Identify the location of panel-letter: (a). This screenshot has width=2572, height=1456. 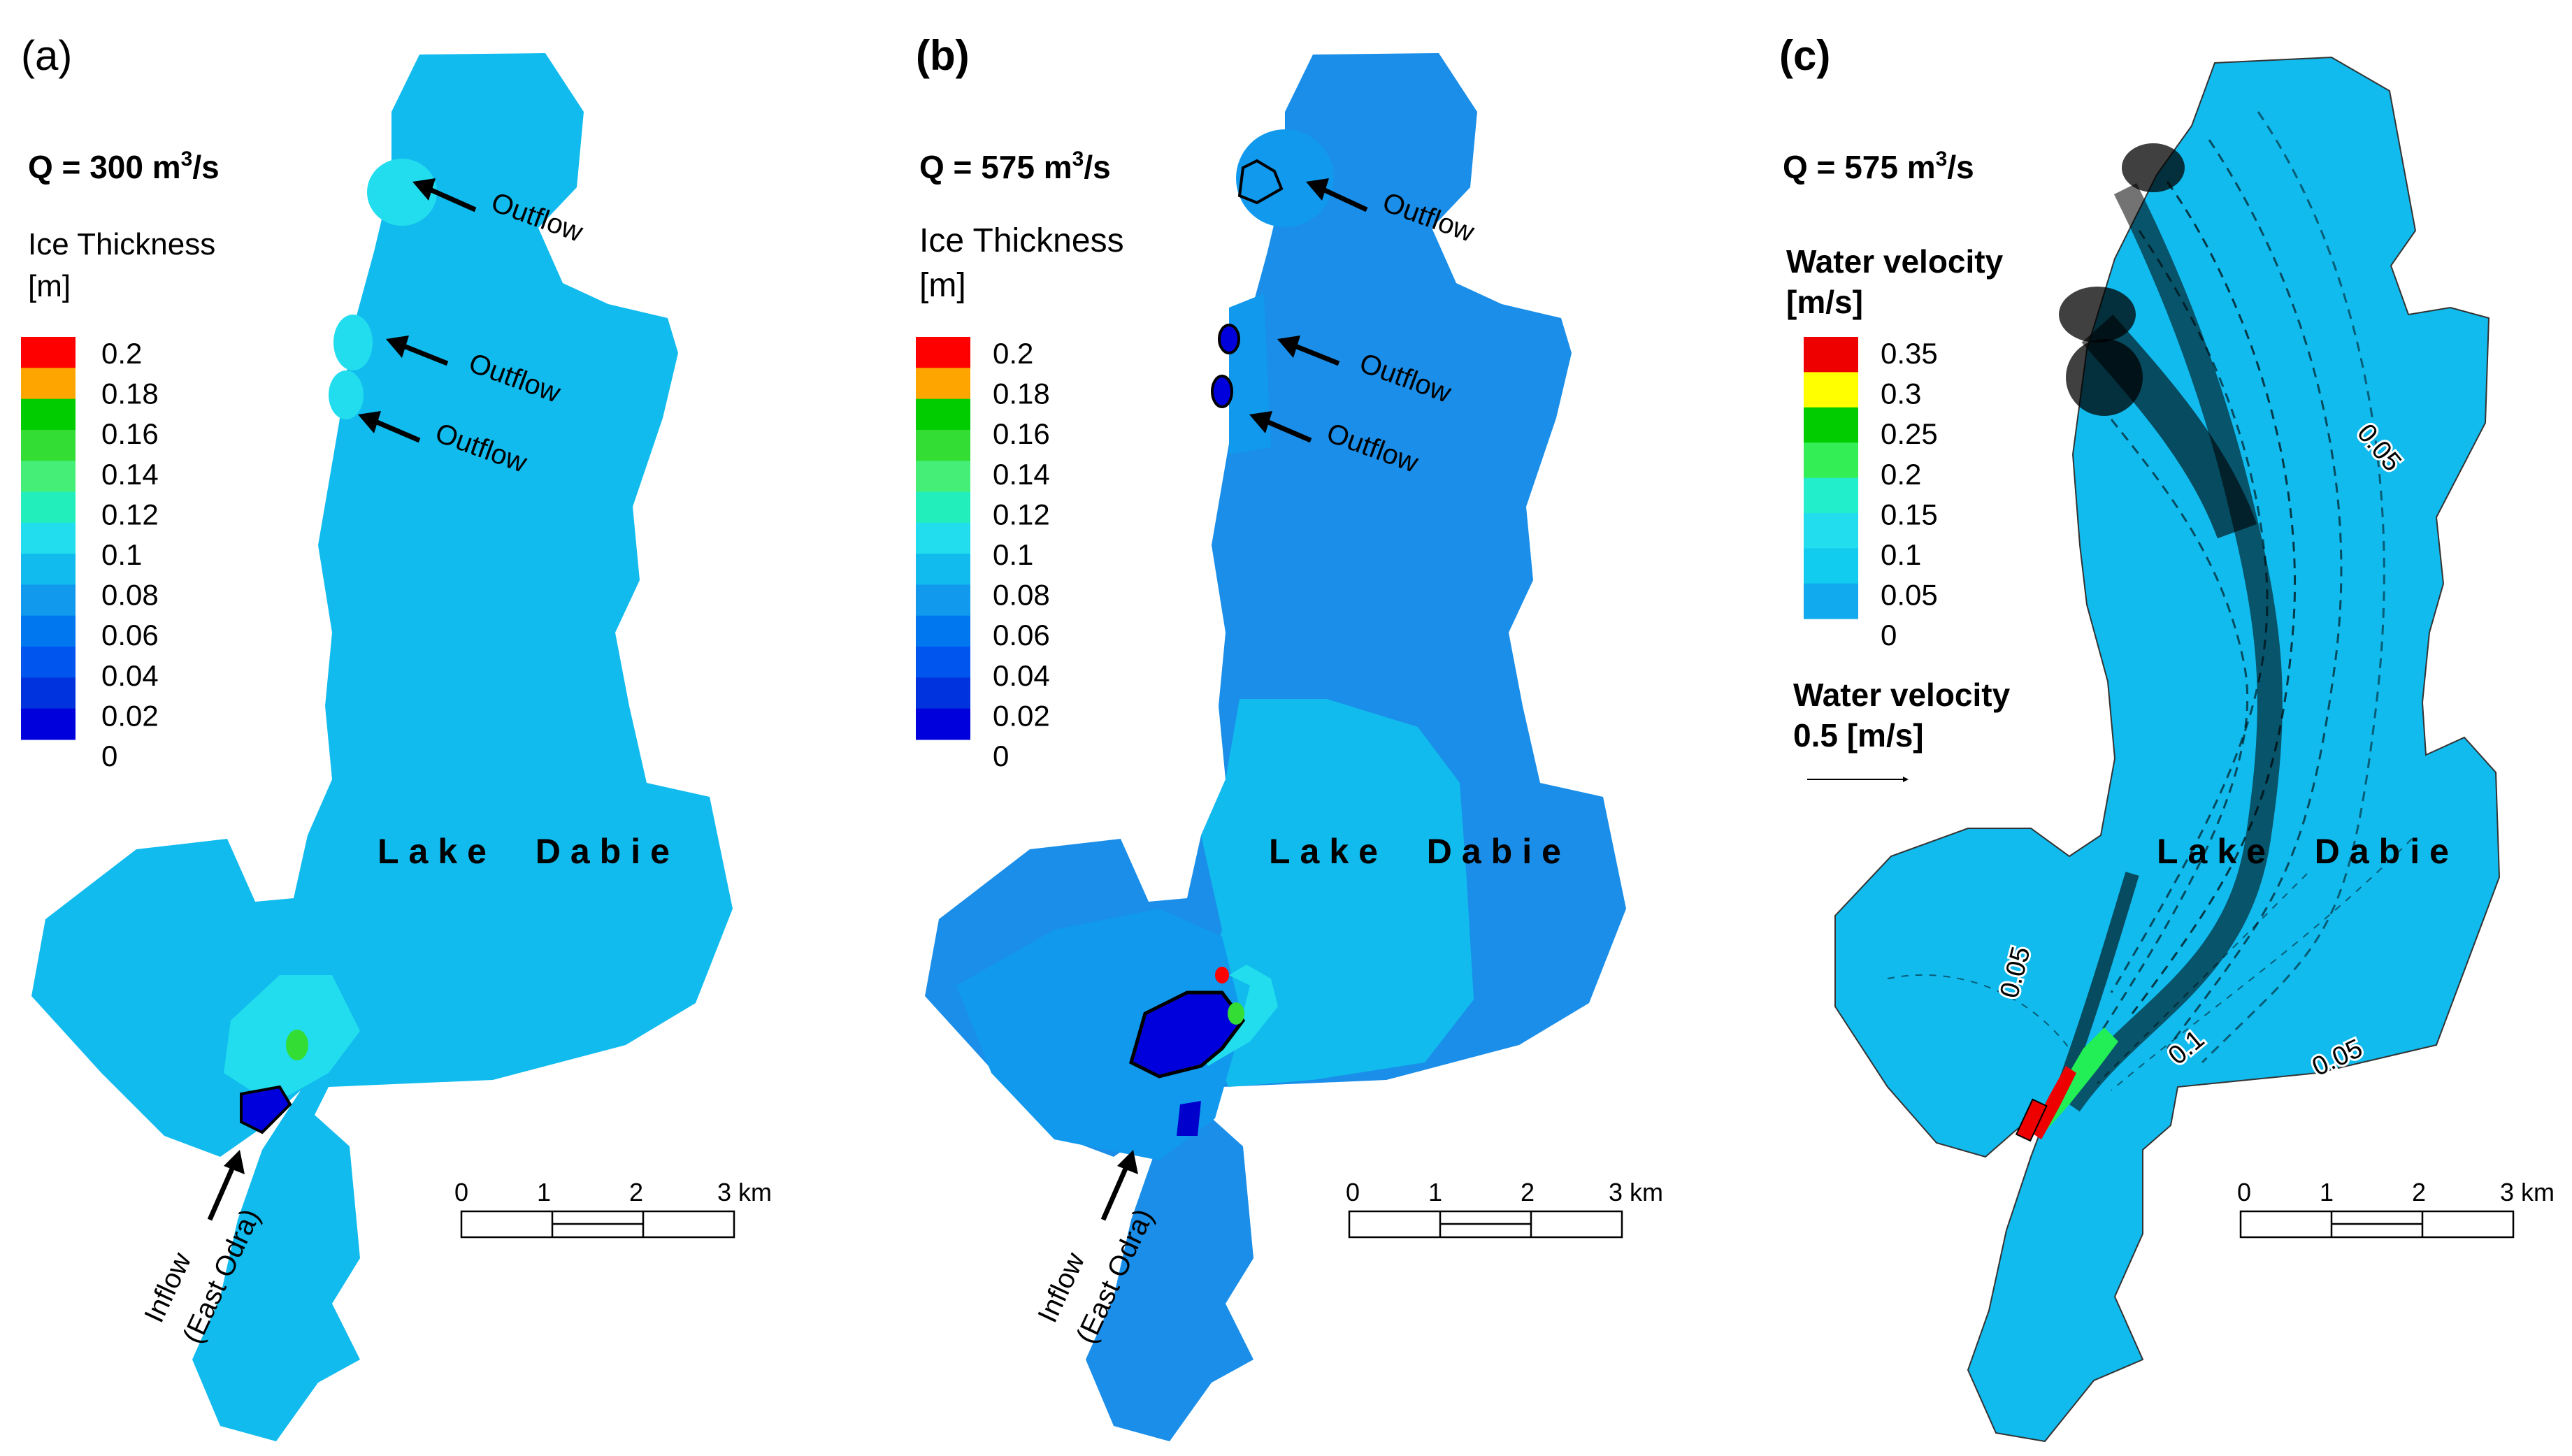
(46, 56).